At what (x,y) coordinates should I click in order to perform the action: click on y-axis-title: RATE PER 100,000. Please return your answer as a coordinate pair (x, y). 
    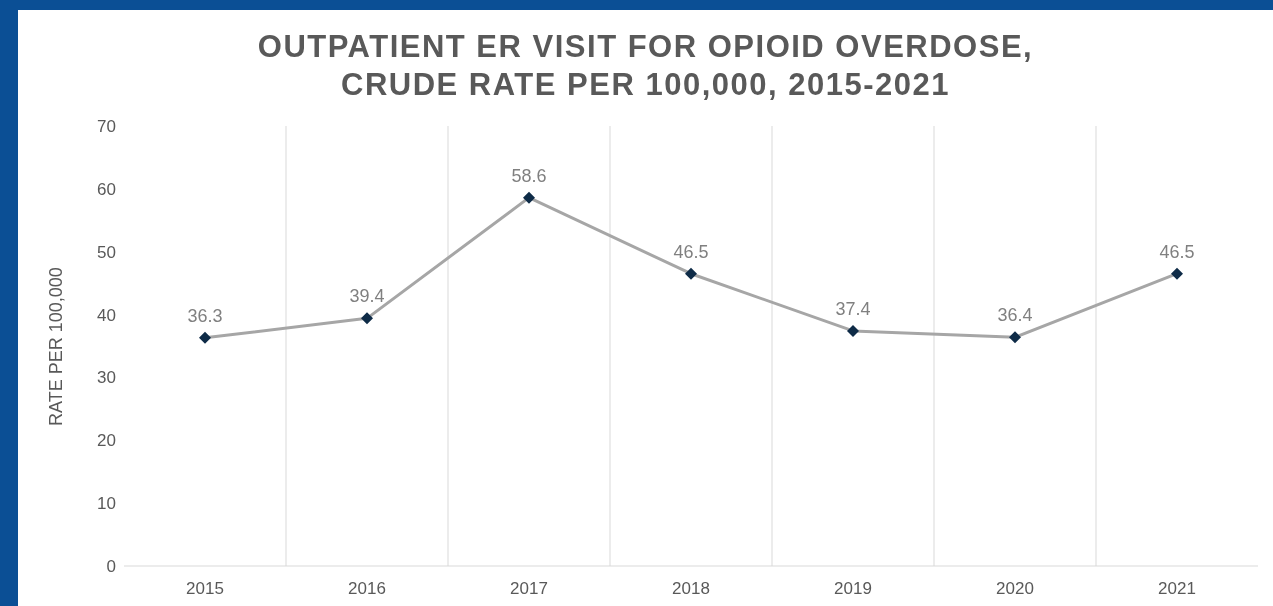
    Looking at the image, I should click on (56, 346).